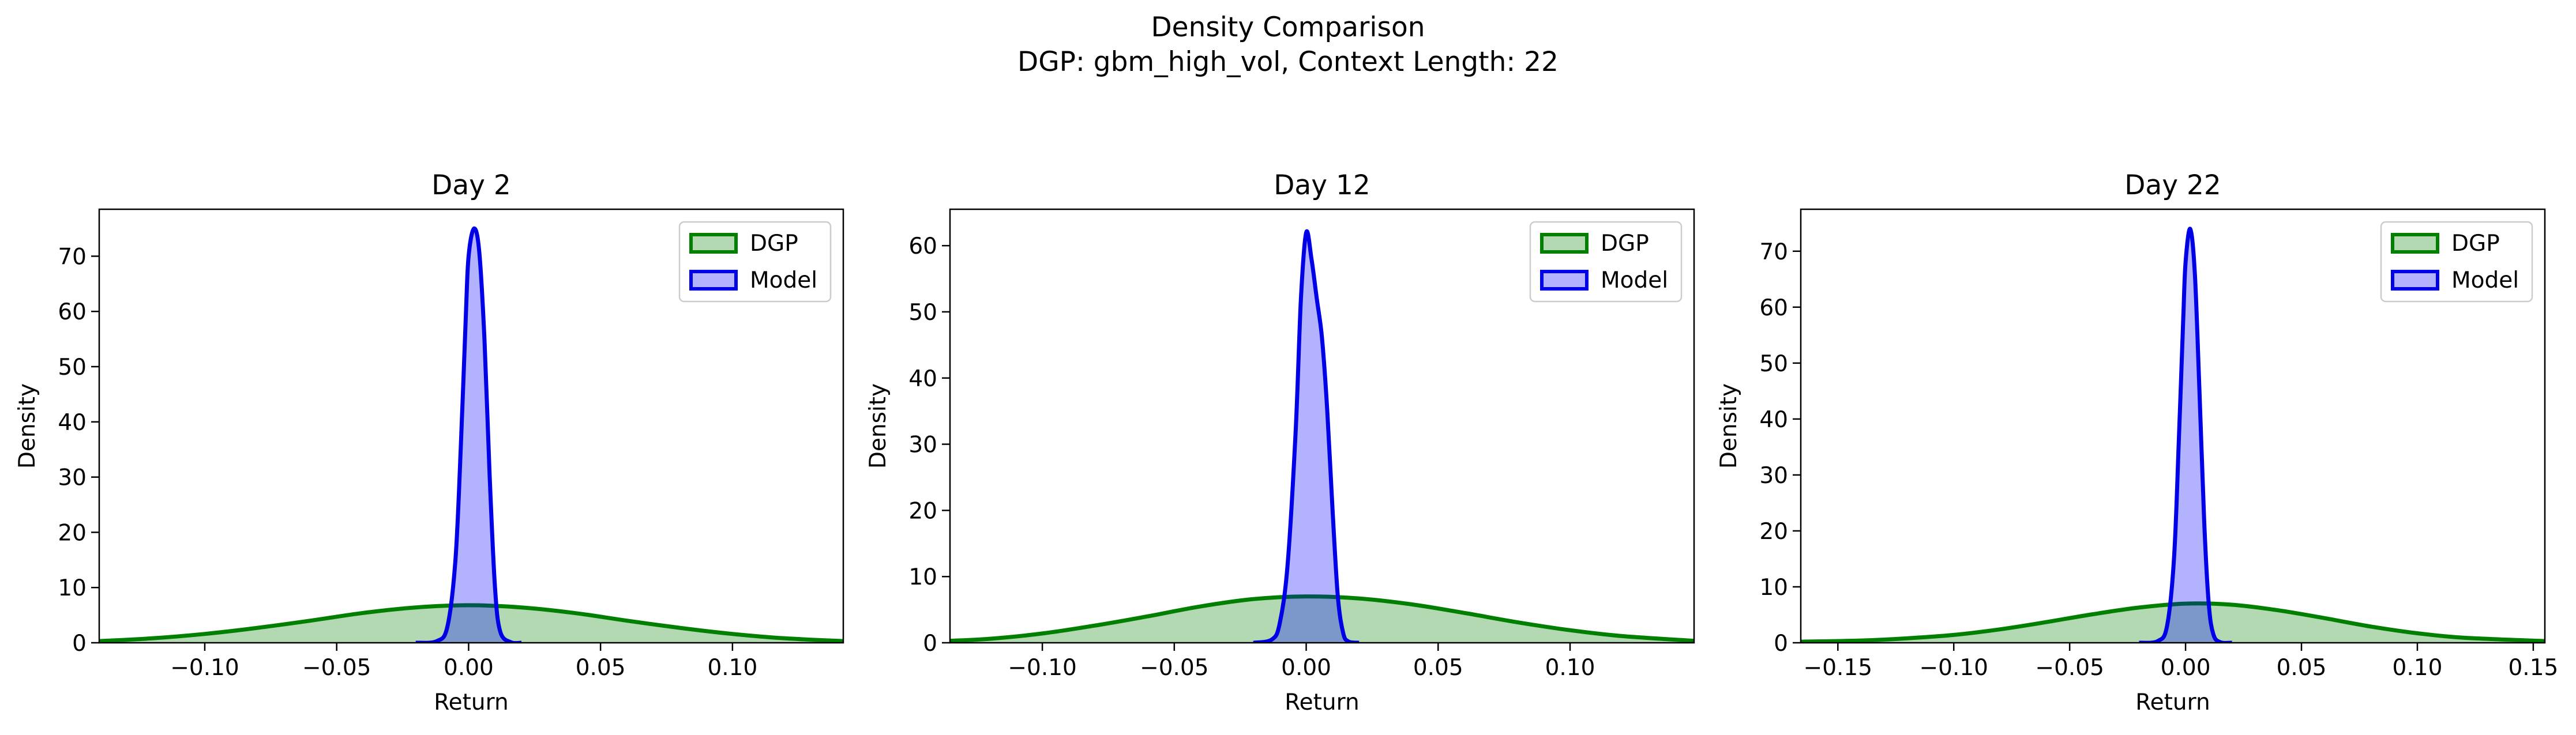 The height and width of the screenshot is (735, 2576). I want to click on chart-title: Day 12, so click(1322, 185).